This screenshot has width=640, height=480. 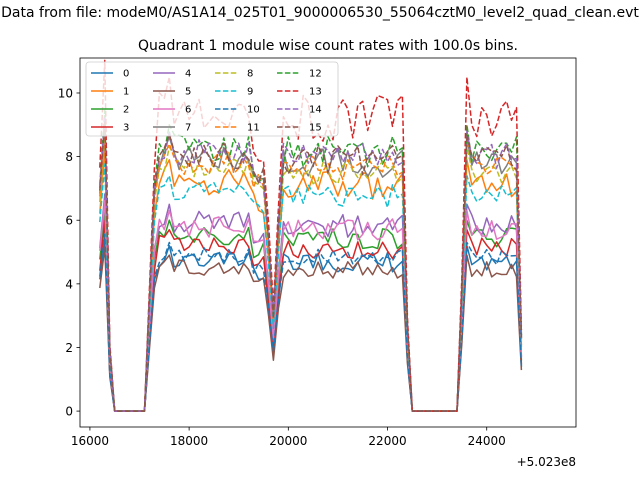 What do you see at coordinates (69, 221) in the screenshot?
I see `y-tick-label: 6` at bounding box center [69, 221].